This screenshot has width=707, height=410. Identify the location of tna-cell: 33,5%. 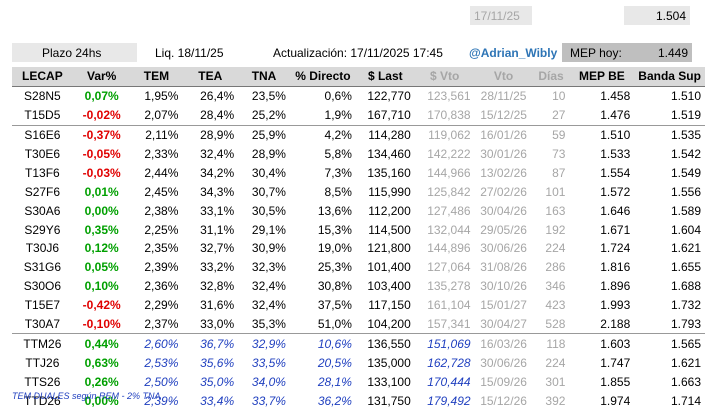
(268, 362).